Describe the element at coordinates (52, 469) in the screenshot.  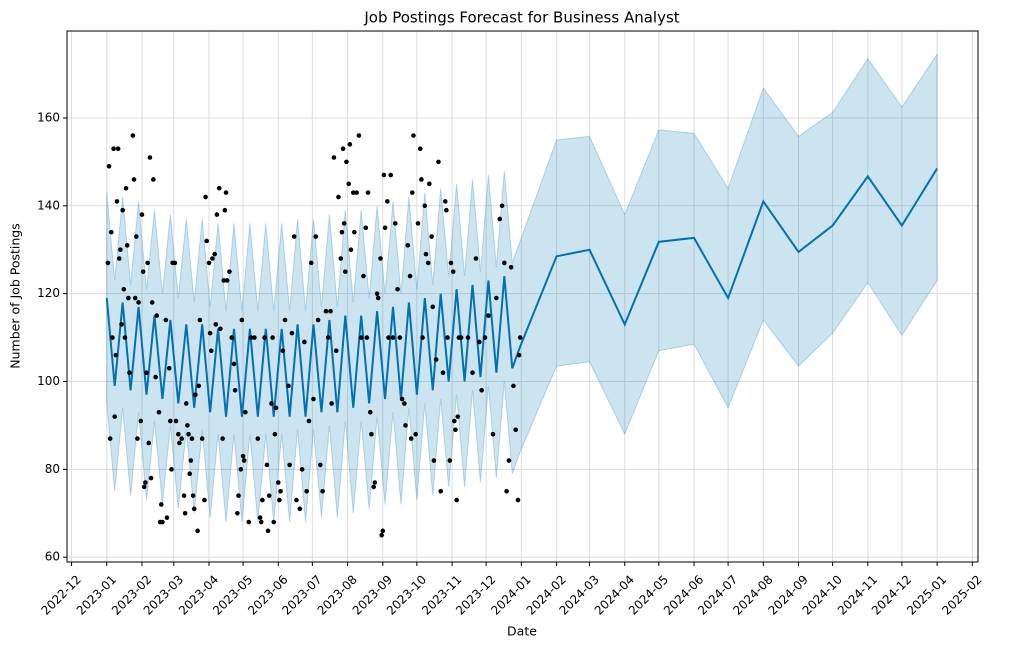
I see `y-tick-label: 80` at that location.